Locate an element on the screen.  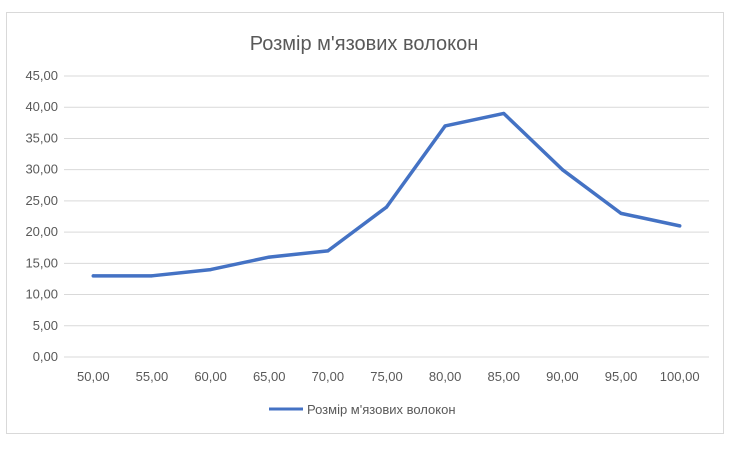
x-tick-label: 75,00 is located at coordinates (386, 376).